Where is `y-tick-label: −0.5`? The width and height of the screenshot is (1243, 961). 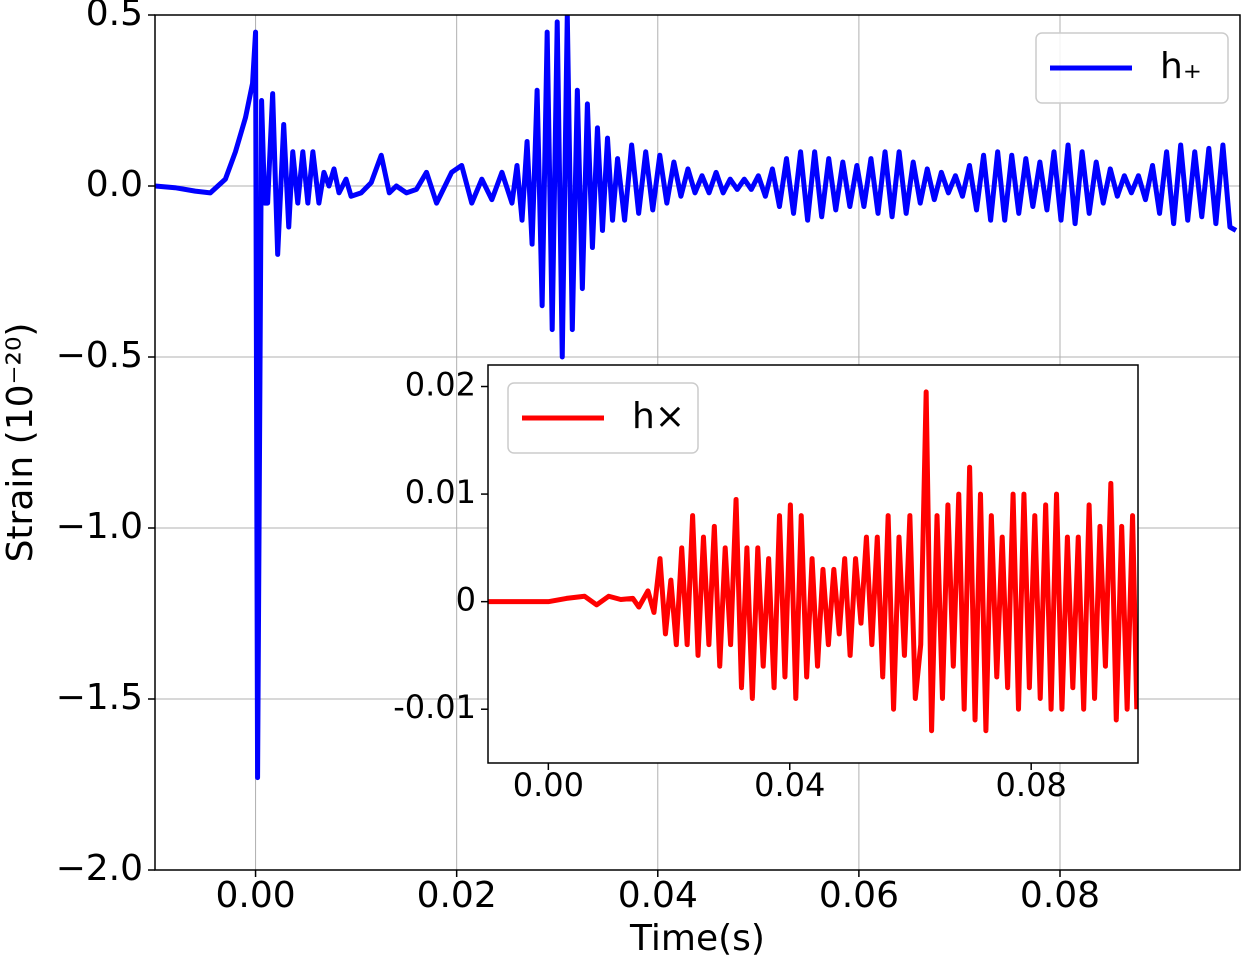
y-tick-label: −0.5 is located at coordinates (99, 355).